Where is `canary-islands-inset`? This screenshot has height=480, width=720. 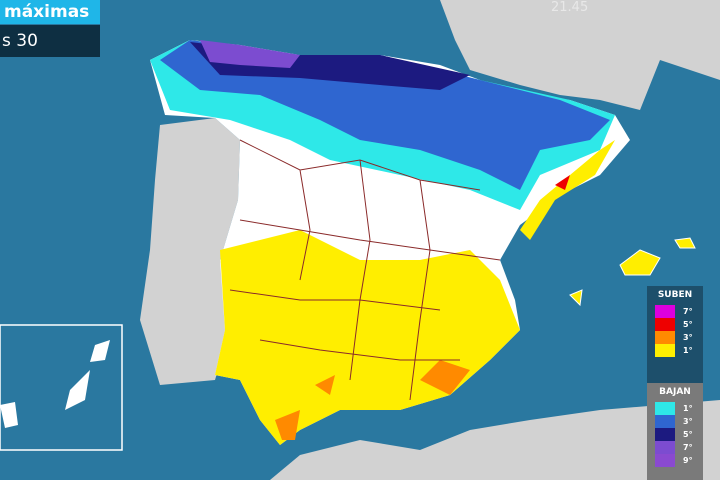
canary-islands-inset is located at coordinates (61, 387).